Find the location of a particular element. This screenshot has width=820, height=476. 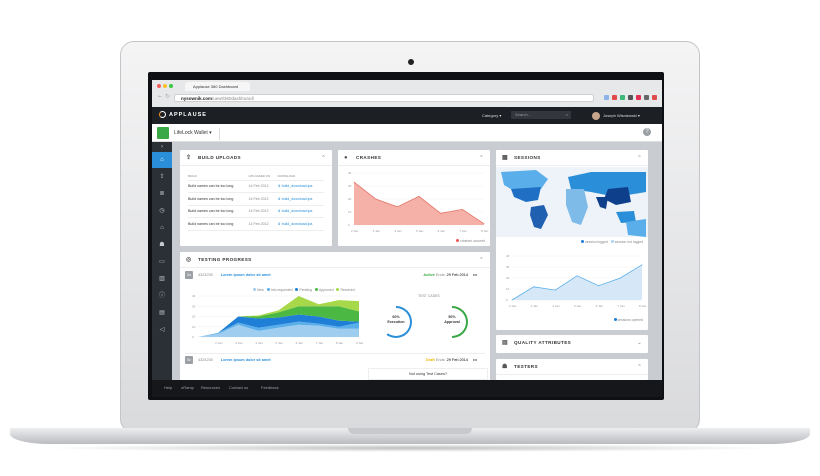

cell-text: 14 Feb 2012 is located at coordinates (258, 211).